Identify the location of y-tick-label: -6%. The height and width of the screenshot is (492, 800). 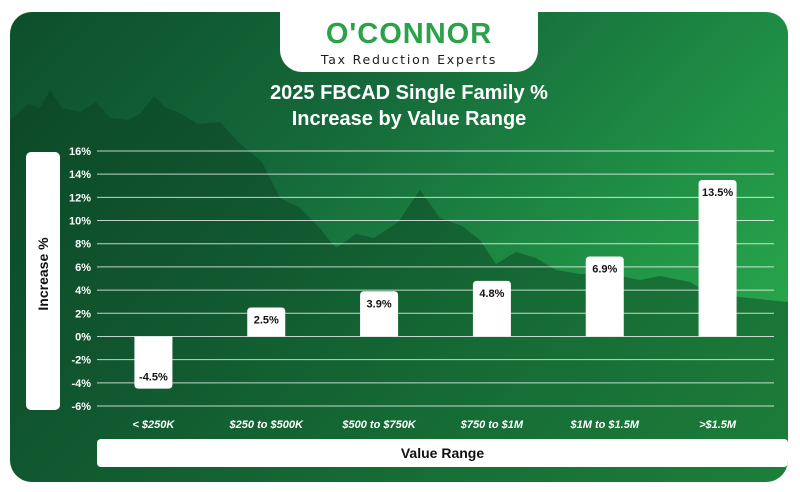
(81, 407).